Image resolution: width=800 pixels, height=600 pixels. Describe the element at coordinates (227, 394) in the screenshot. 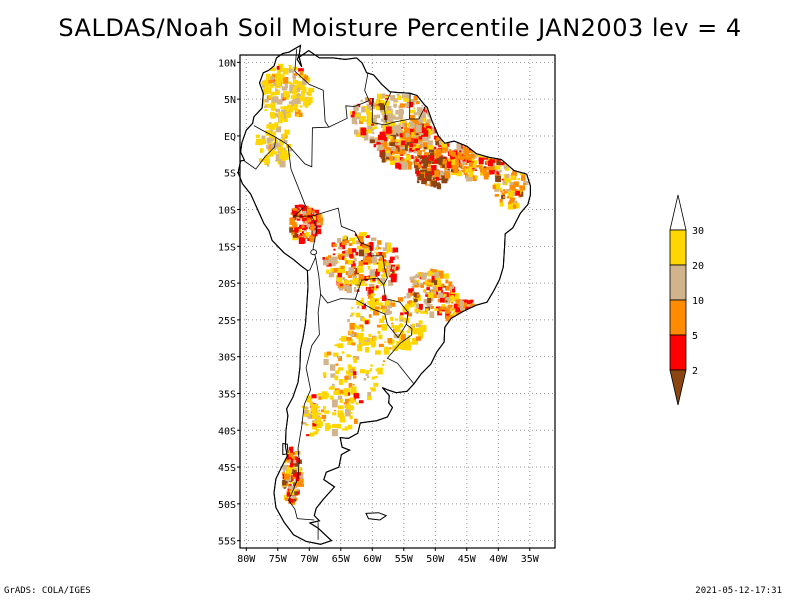

I see `latitude-label: 35S` at that location.